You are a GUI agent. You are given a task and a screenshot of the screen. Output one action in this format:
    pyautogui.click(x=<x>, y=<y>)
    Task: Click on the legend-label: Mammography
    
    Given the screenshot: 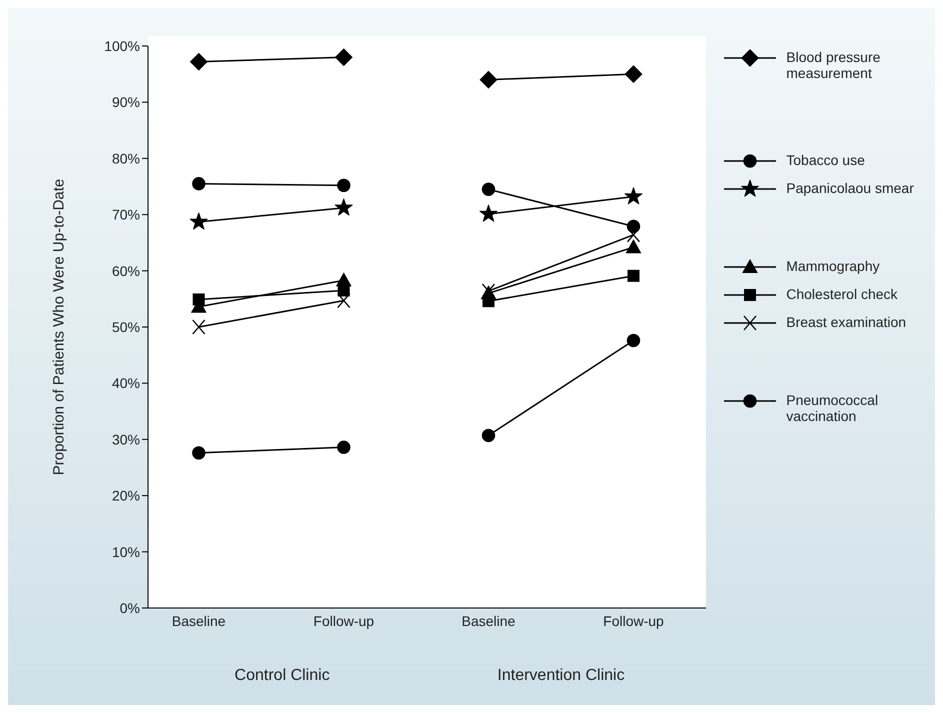 What is the action you would take?
    pyautogui.click(x=833, y=266)
    